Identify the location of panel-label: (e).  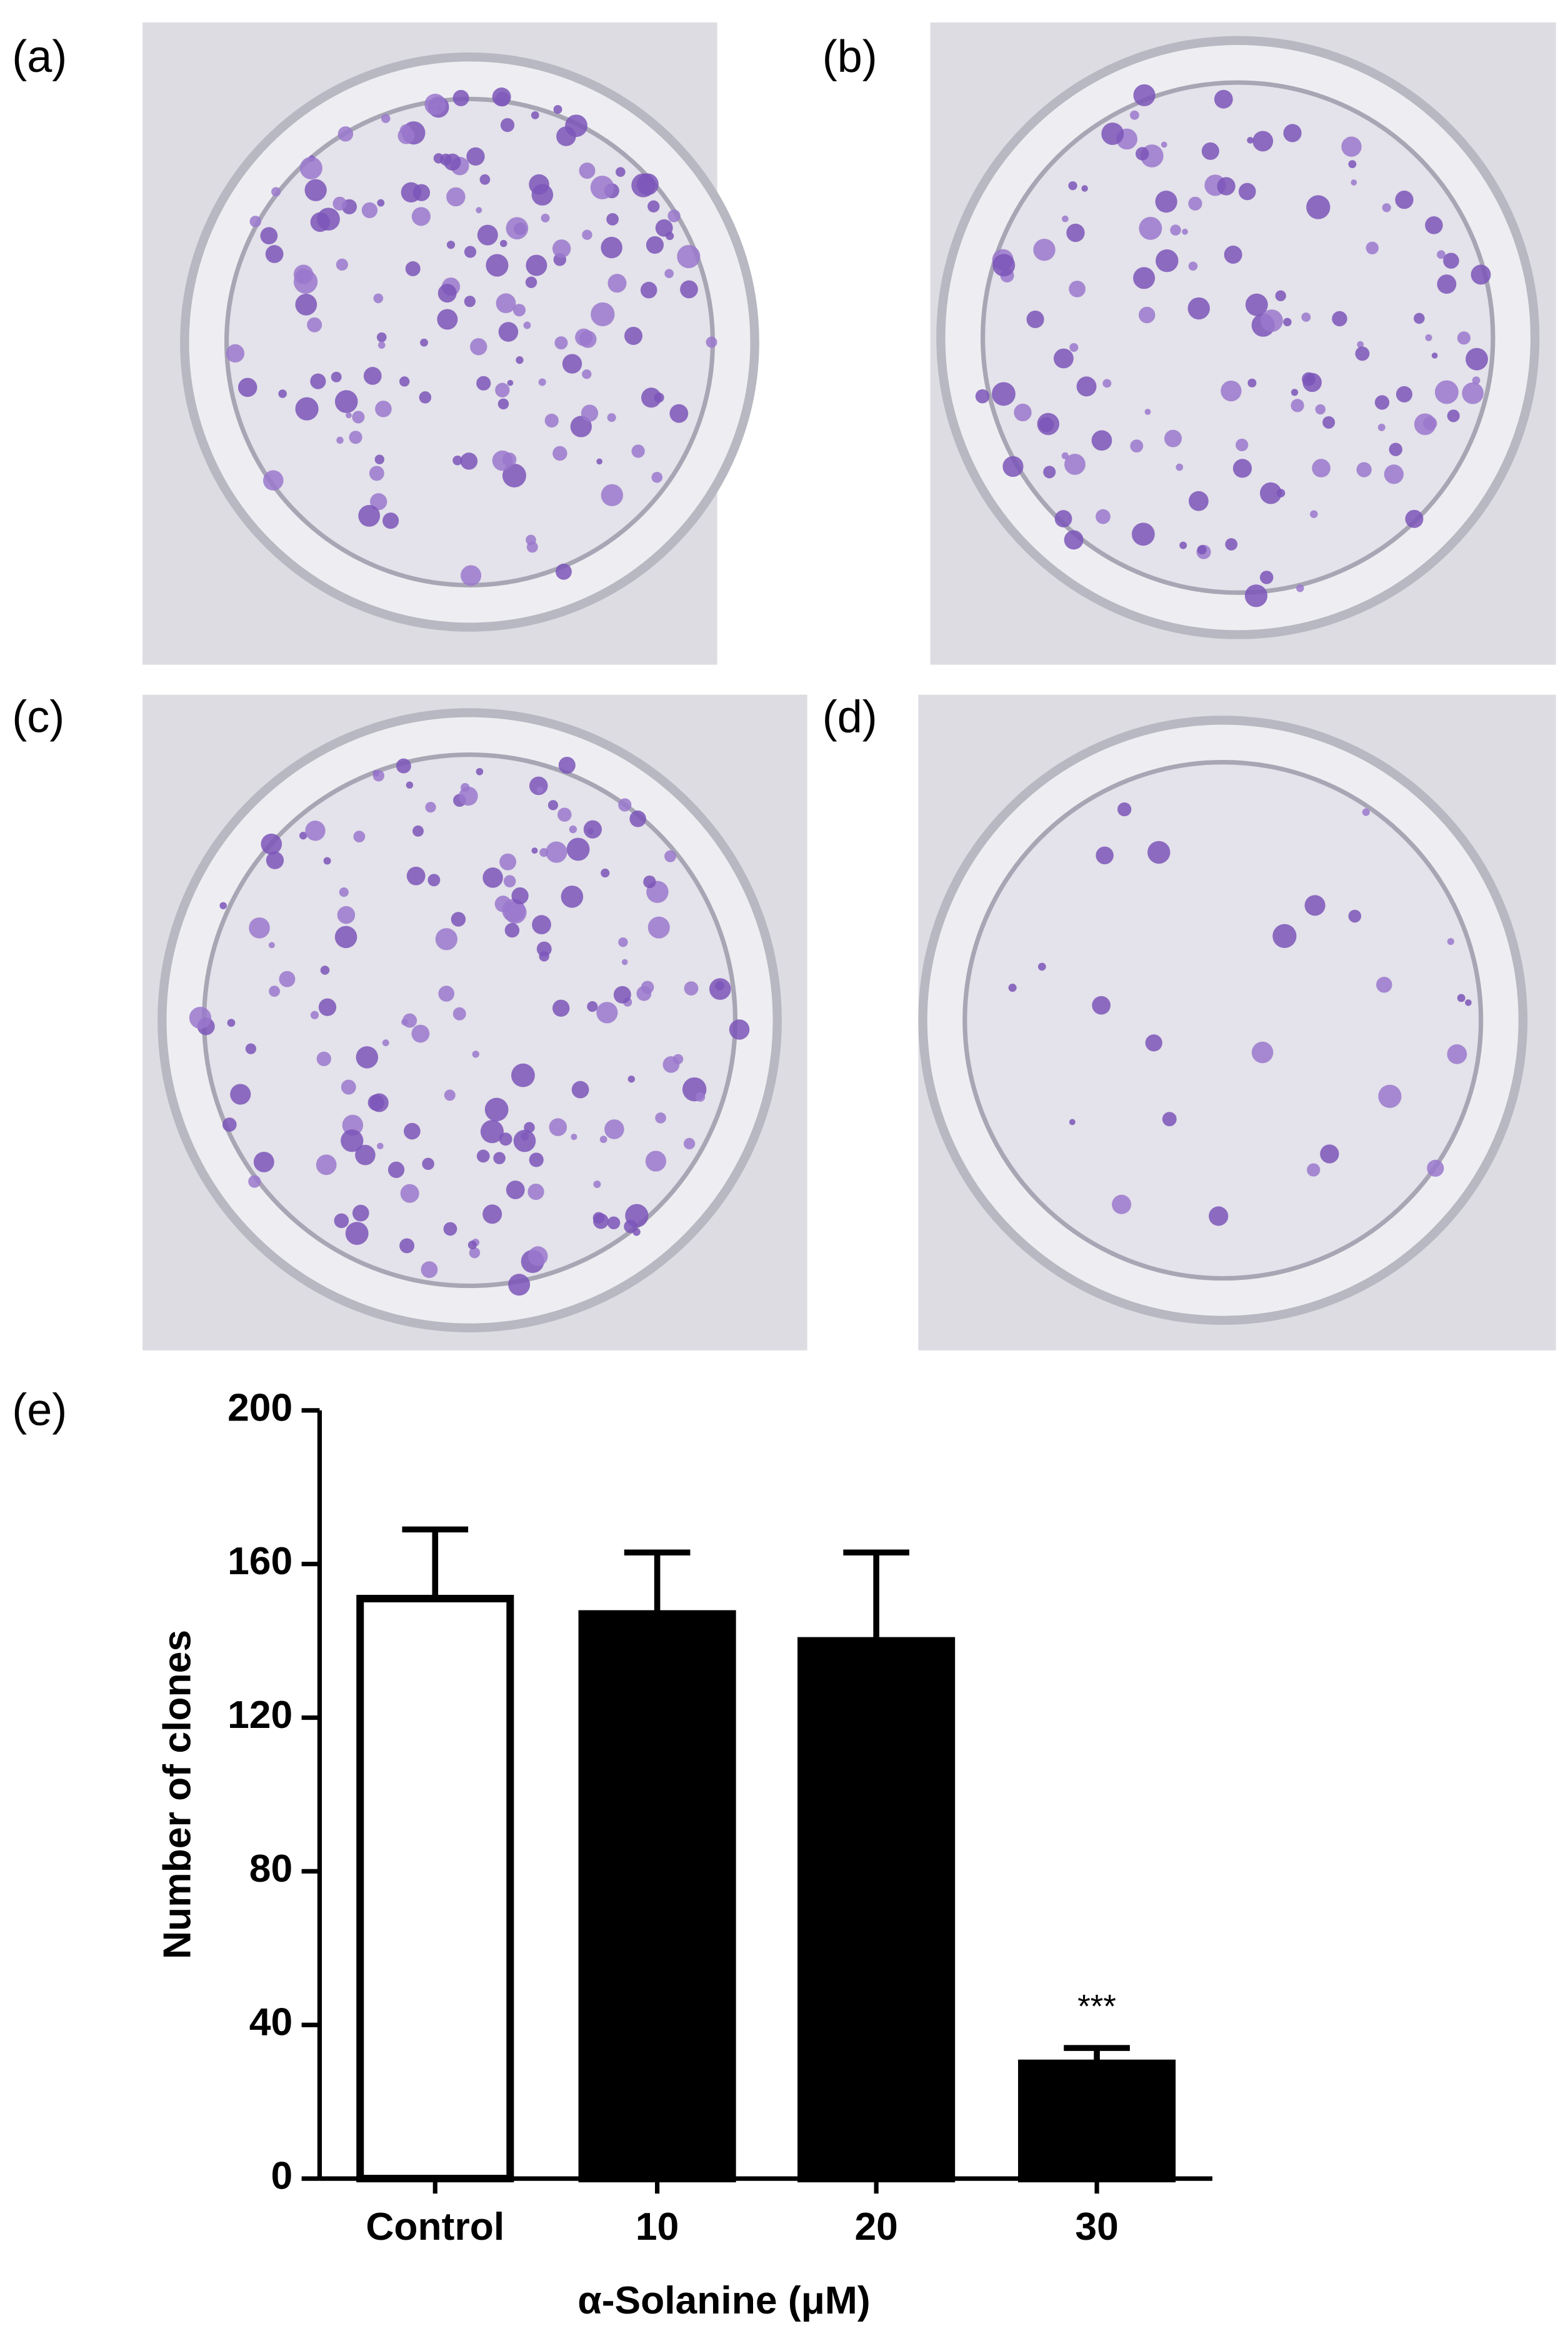
(39, 1410).